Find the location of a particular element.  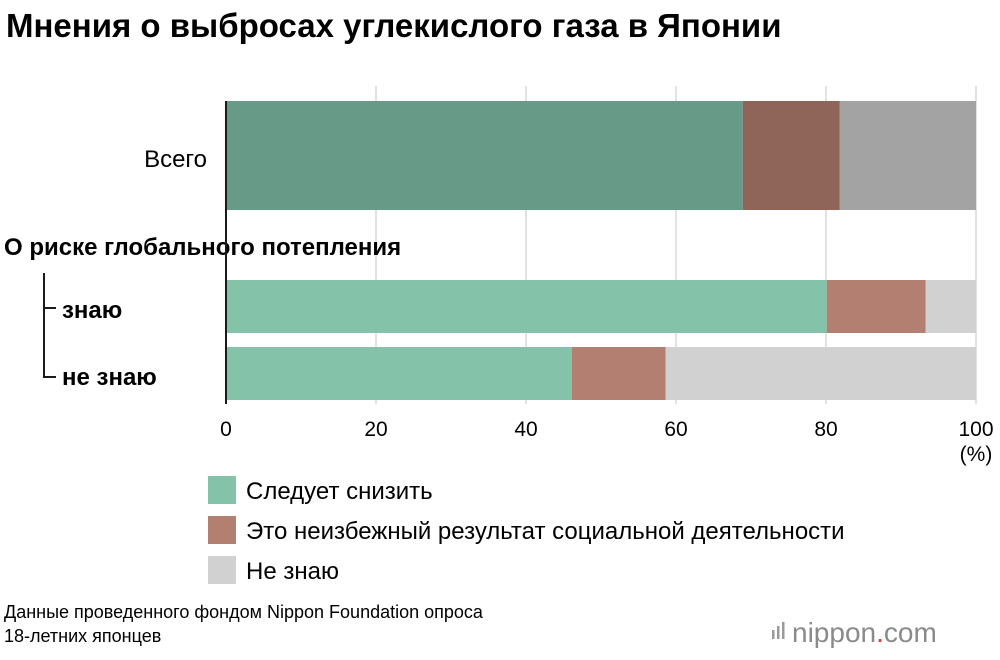

x-tick-label-100: 100 is located at coordinates (975, 429).